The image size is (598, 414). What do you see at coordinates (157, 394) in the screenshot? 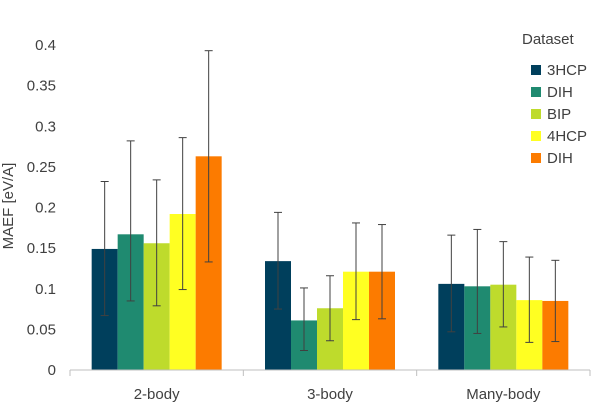
I see `x-tick-label: 2-body` at bounding box center [157, 394].